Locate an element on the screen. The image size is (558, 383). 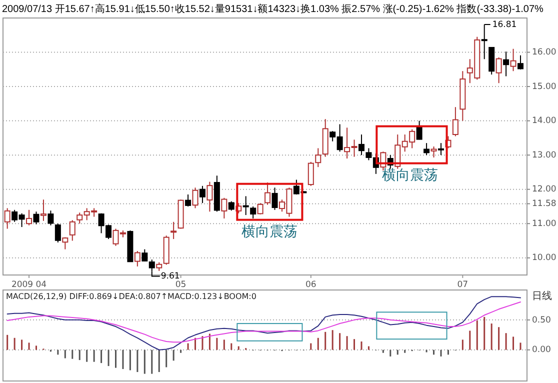
annotation: 9.61 is located at coordinates (170, 277).